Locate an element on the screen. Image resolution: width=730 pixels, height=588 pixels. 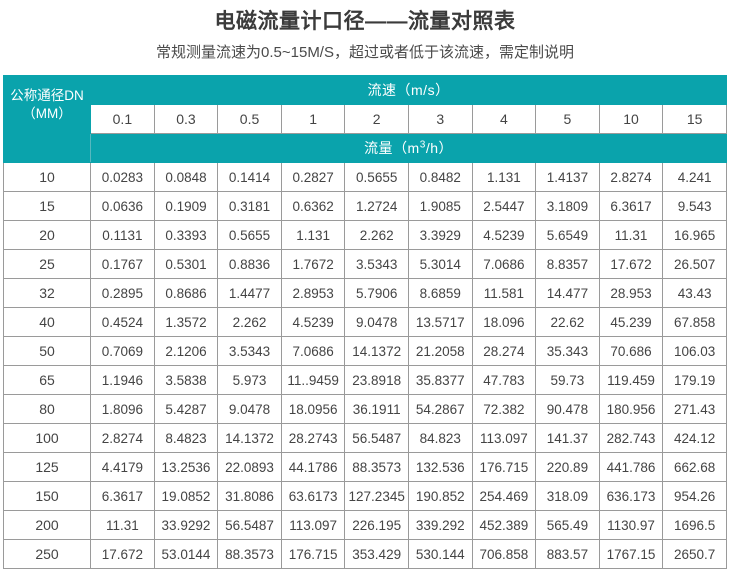
cell-flow: 318.09 is located at coordinates (567, 496).